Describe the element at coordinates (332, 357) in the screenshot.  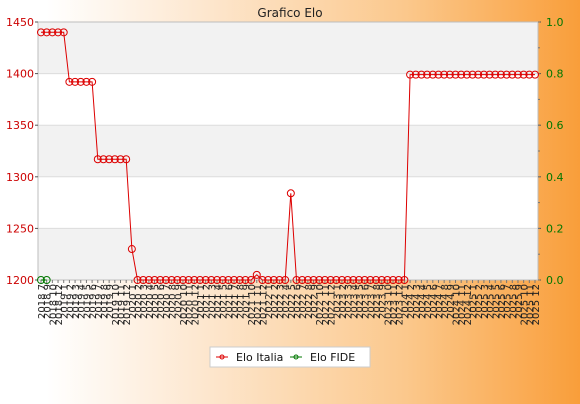
I see `legend-label: Elo FIDE` at that location.